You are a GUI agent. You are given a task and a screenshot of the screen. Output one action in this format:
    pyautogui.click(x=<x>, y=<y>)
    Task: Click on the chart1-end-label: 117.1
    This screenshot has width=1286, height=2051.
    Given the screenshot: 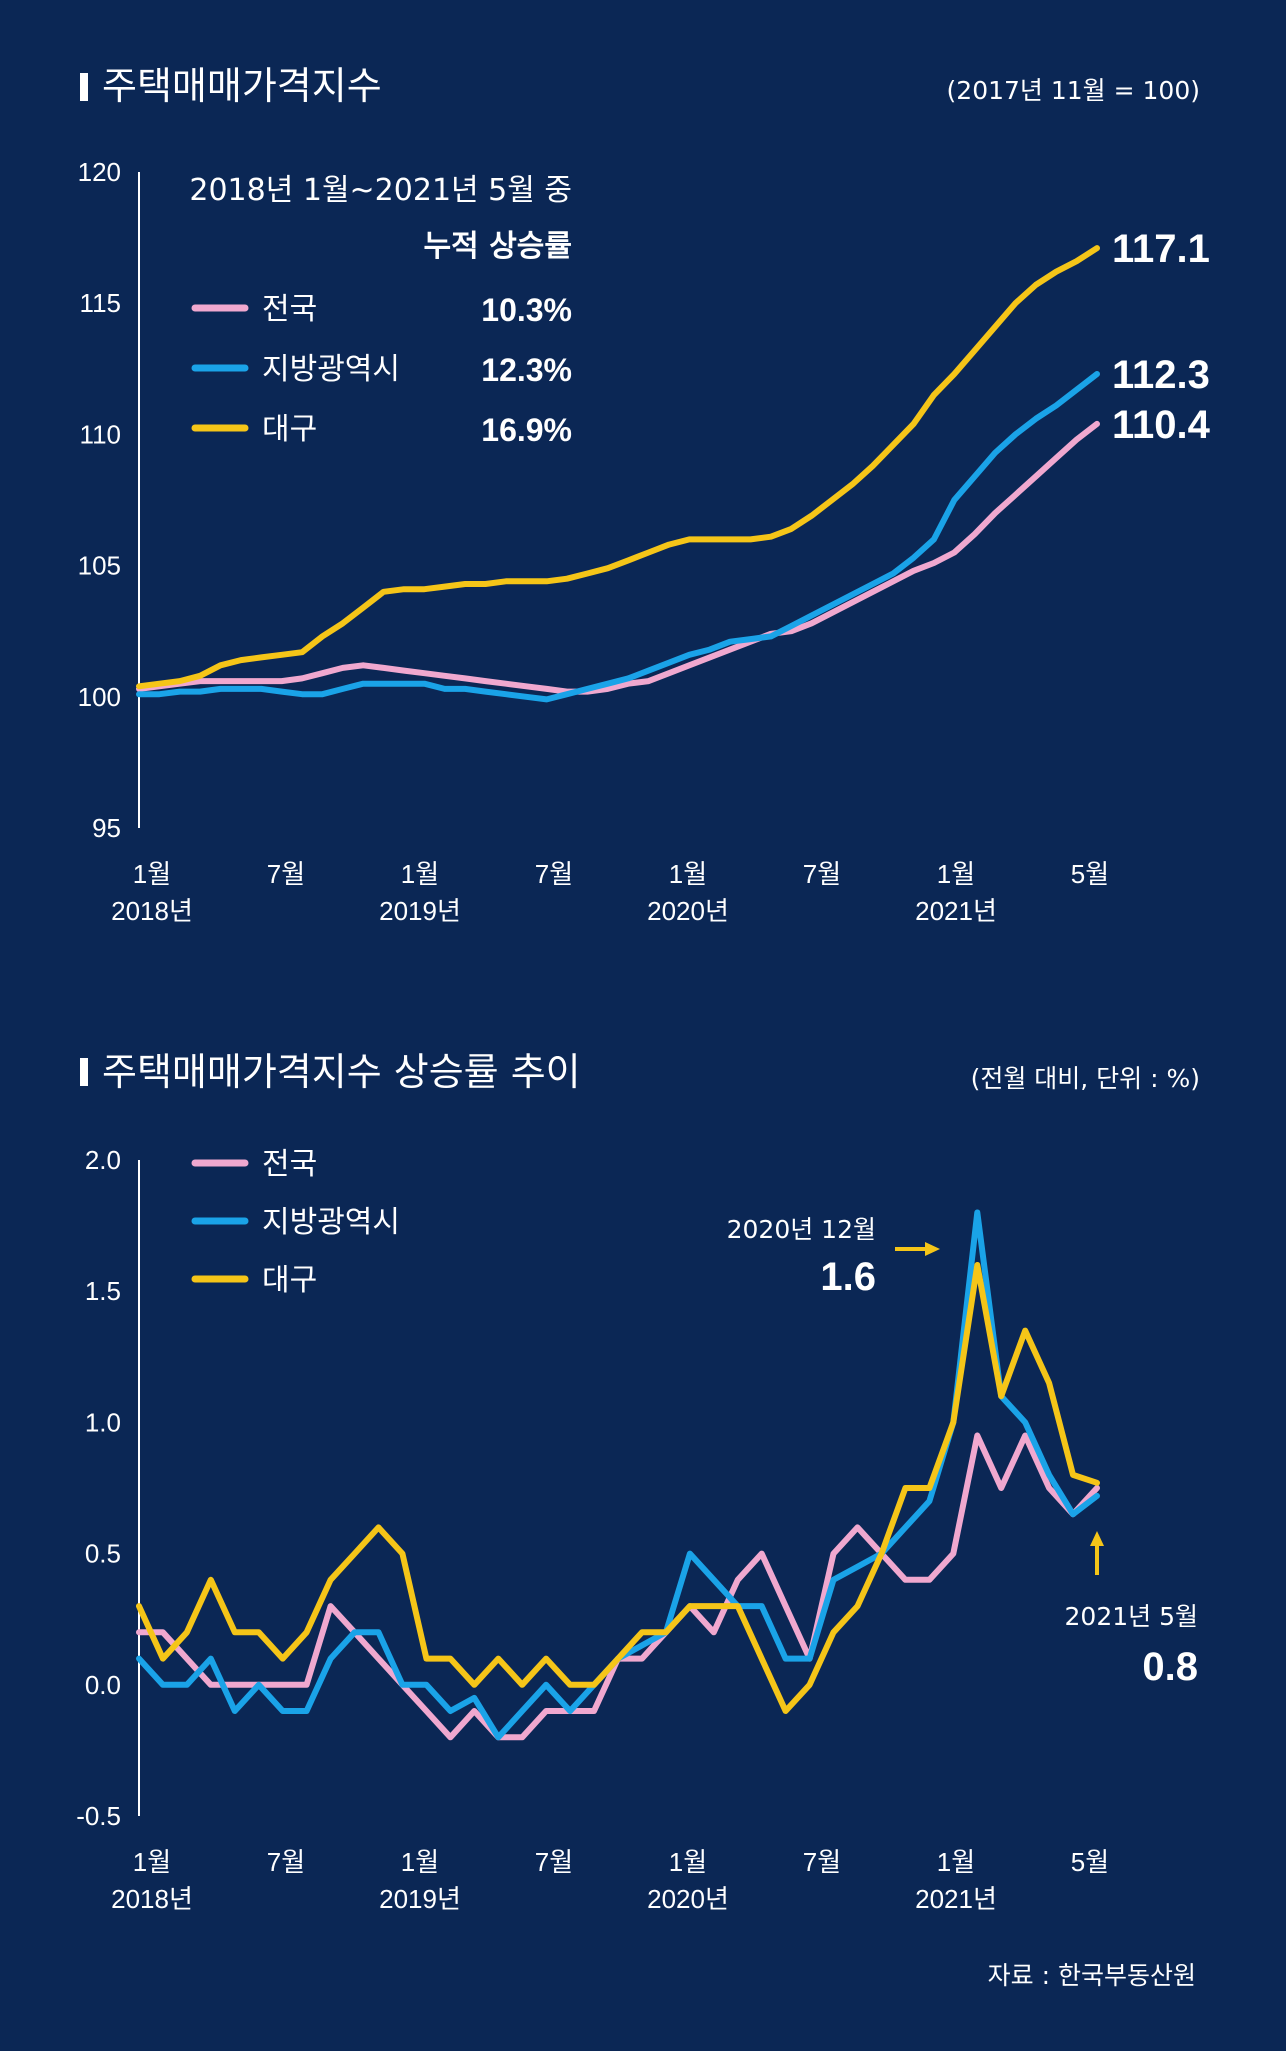 What is the action you would take?
    pyautogui.click(x=1161, y=249)
    